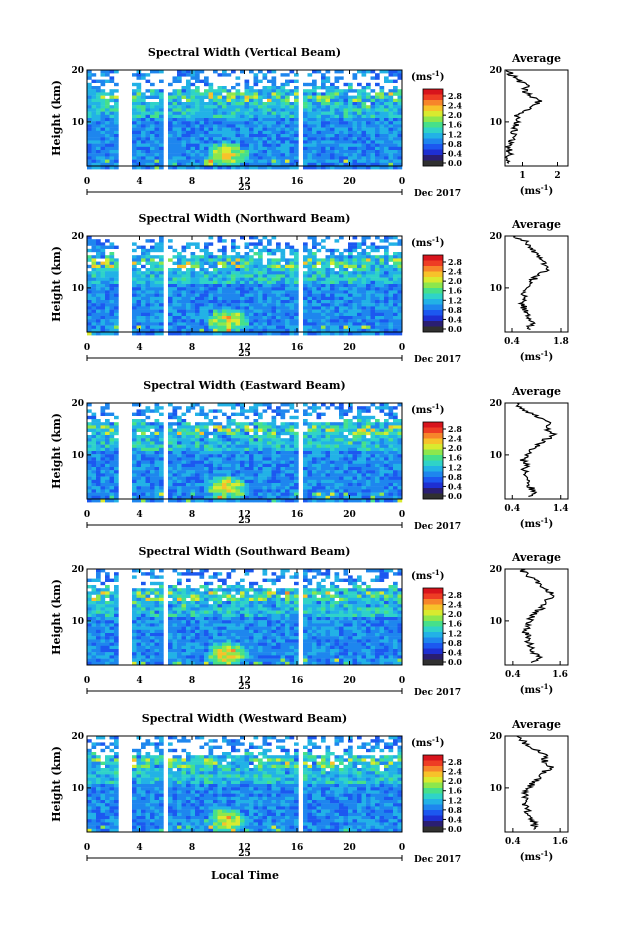 The image size is (623, 929). What do you see at coordinates (433, 313) in the screenshot?
I see `colorbar-segment` at bounding box center [433, 313].